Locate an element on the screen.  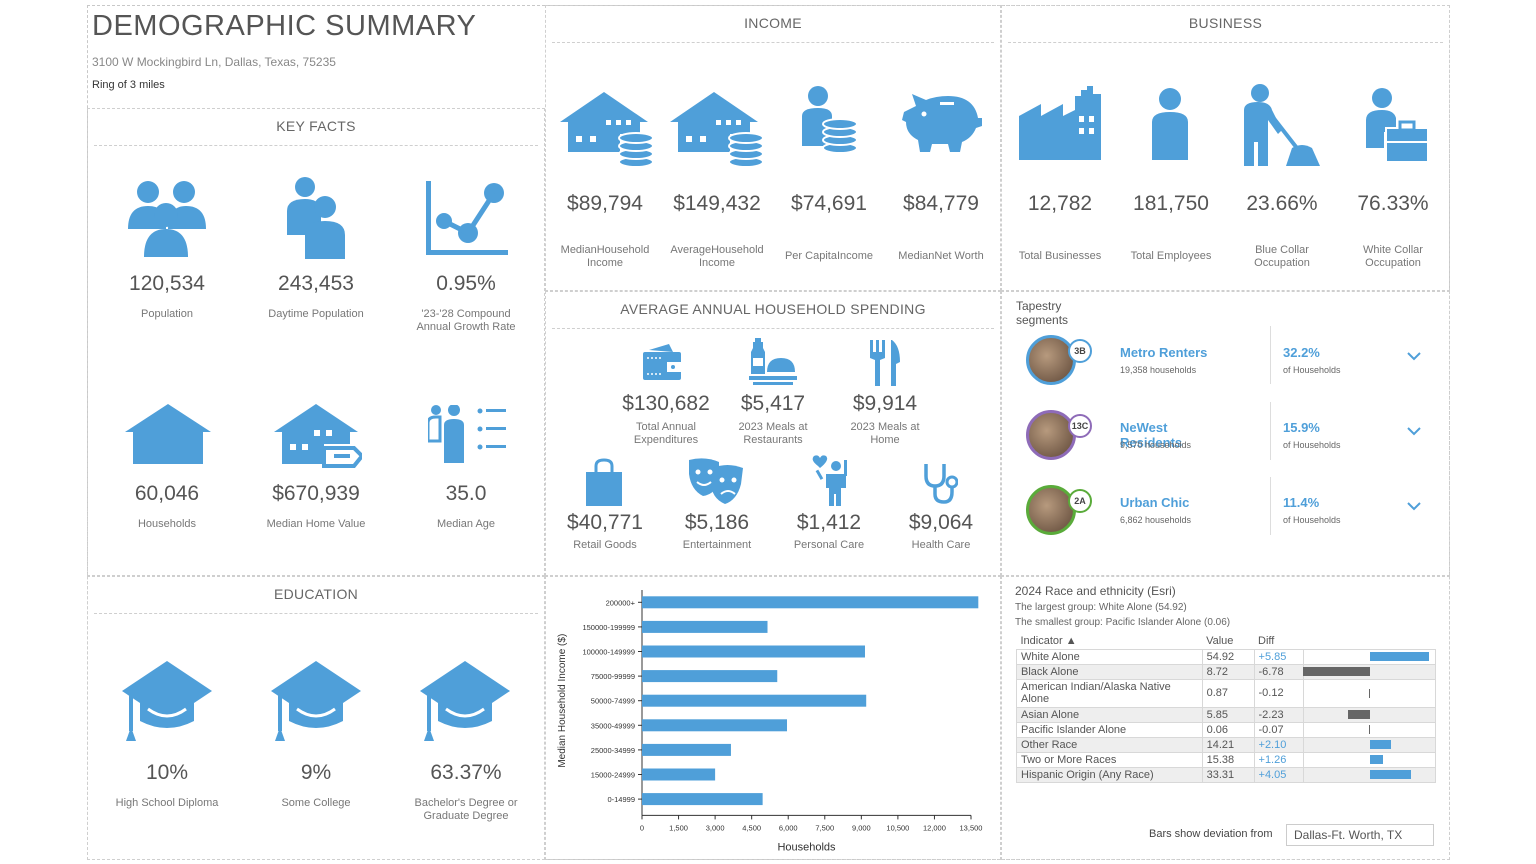
per-capita-income-value: $74,691 is located at coordinates (829, 203).